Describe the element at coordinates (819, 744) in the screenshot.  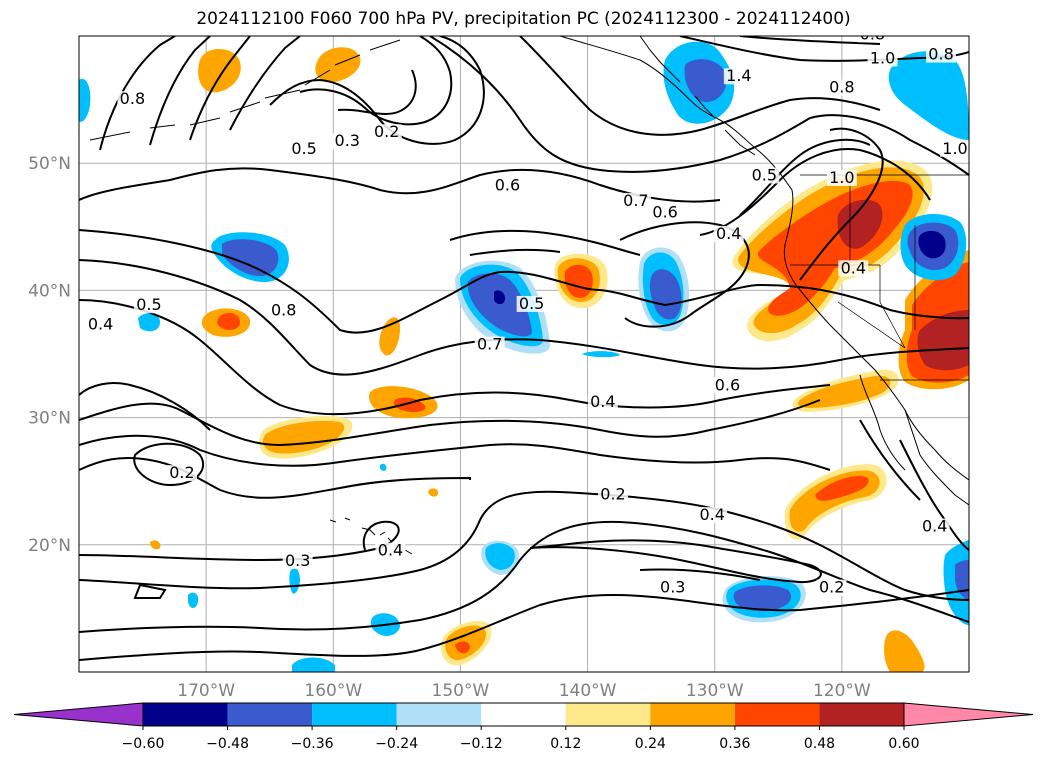
I see `colorbar-tick-label: 0.48` at that location.